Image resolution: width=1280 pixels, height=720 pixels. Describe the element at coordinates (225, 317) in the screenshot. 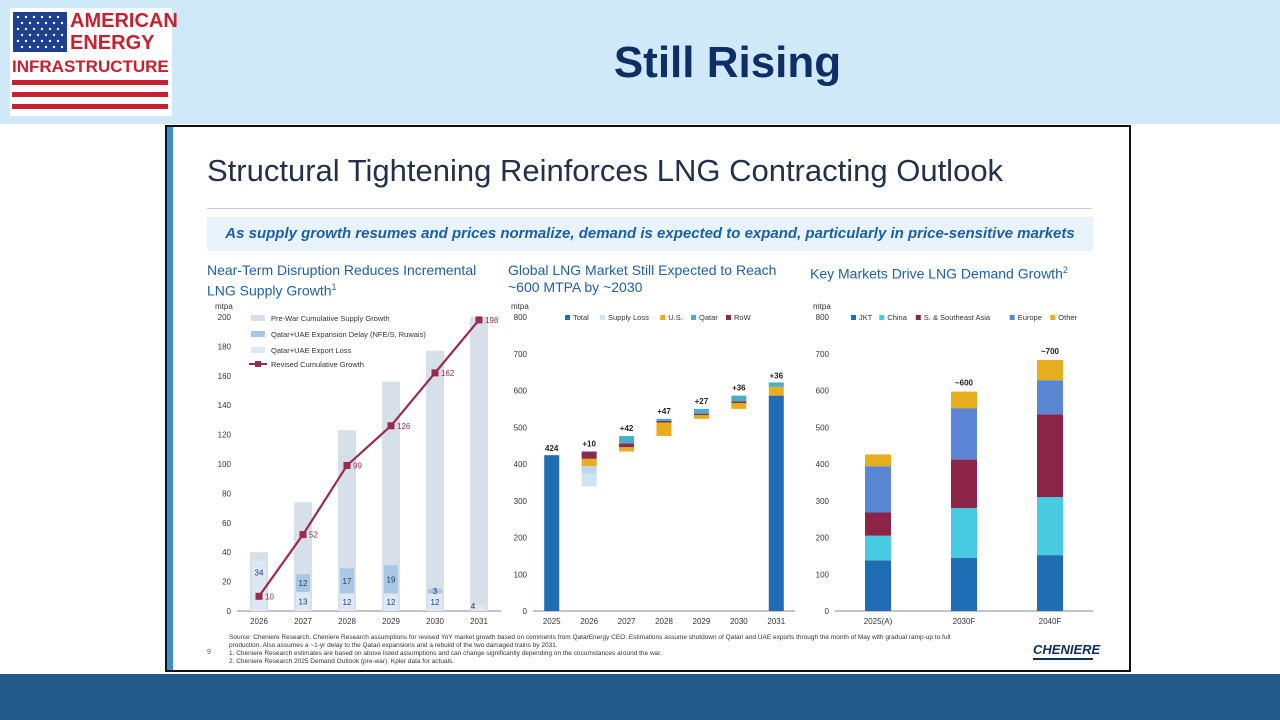

I see `y-tick-label: 200` at that location.